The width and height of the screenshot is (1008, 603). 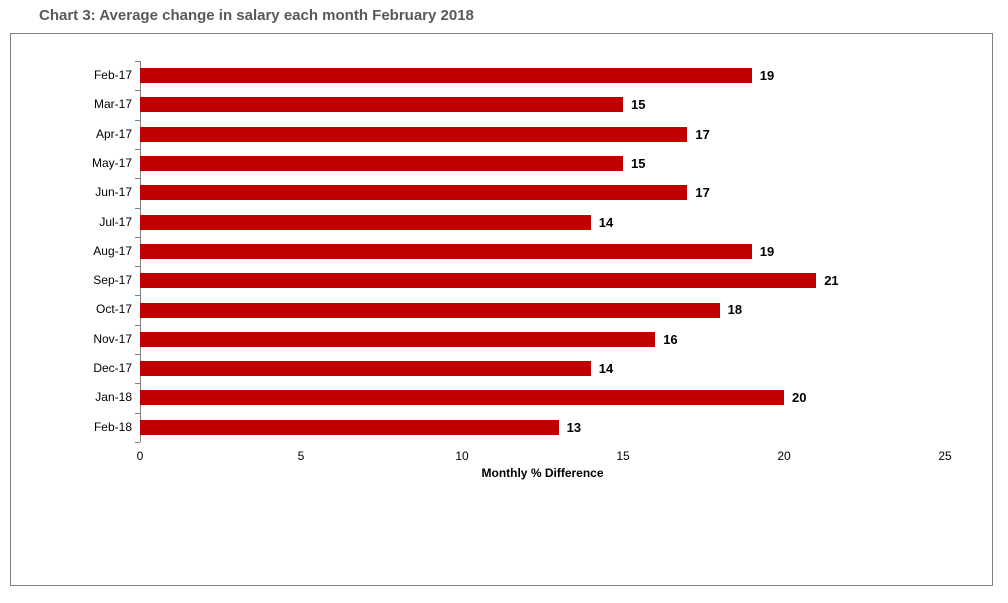 What do you see at coordinates (735, 310) in the screenshot?
I see `bar-value-label: 18` at bounding box center [735, 310].